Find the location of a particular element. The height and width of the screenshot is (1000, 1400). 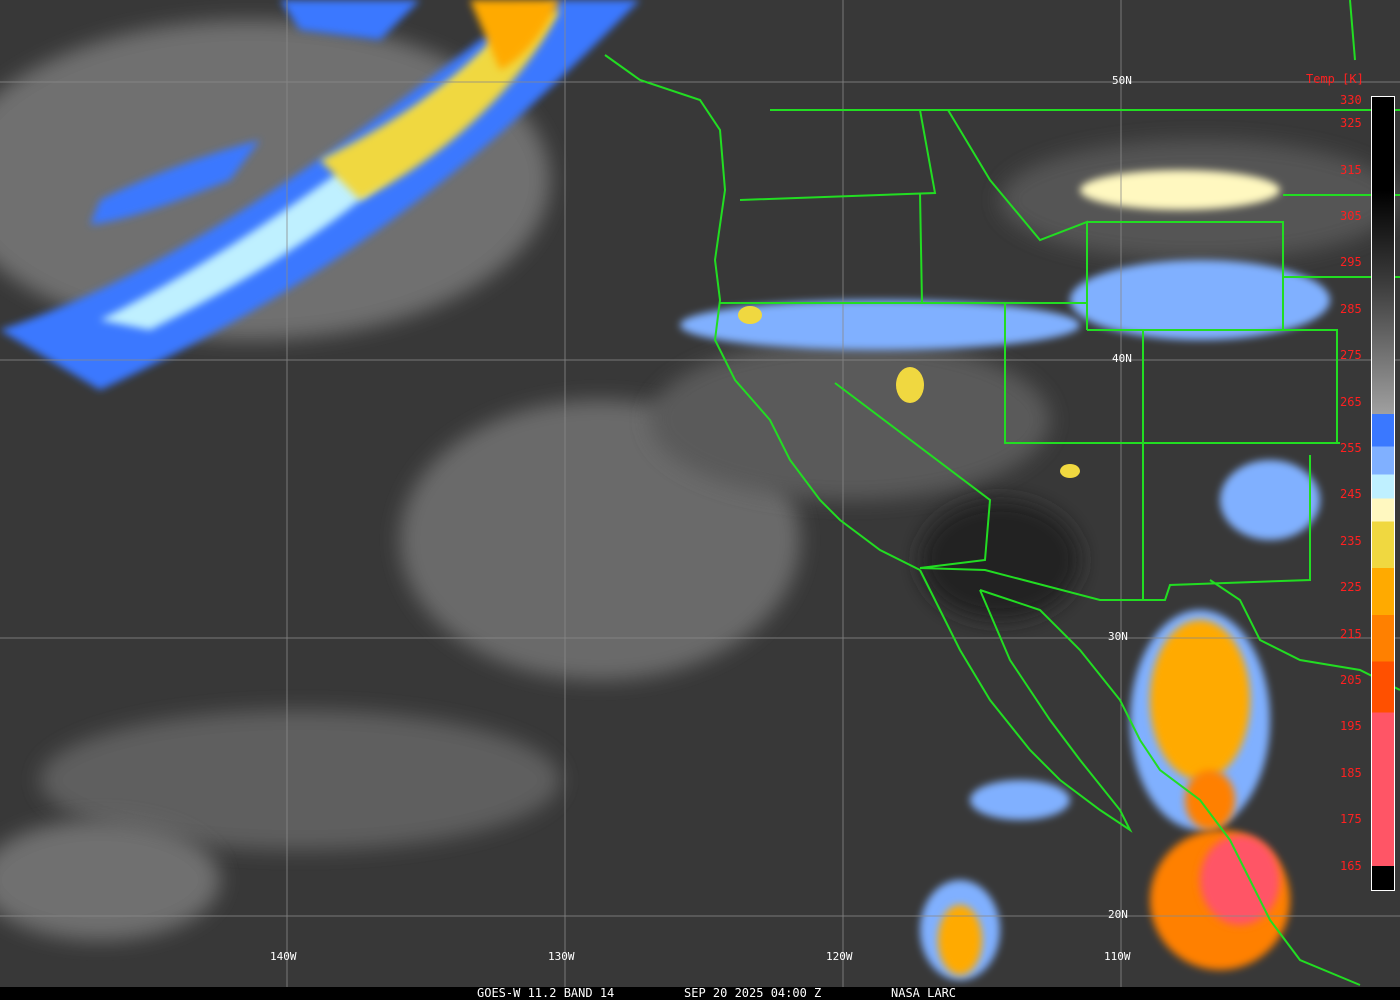

lat-label-20n: 20N is located at coordinates (1118, 914).